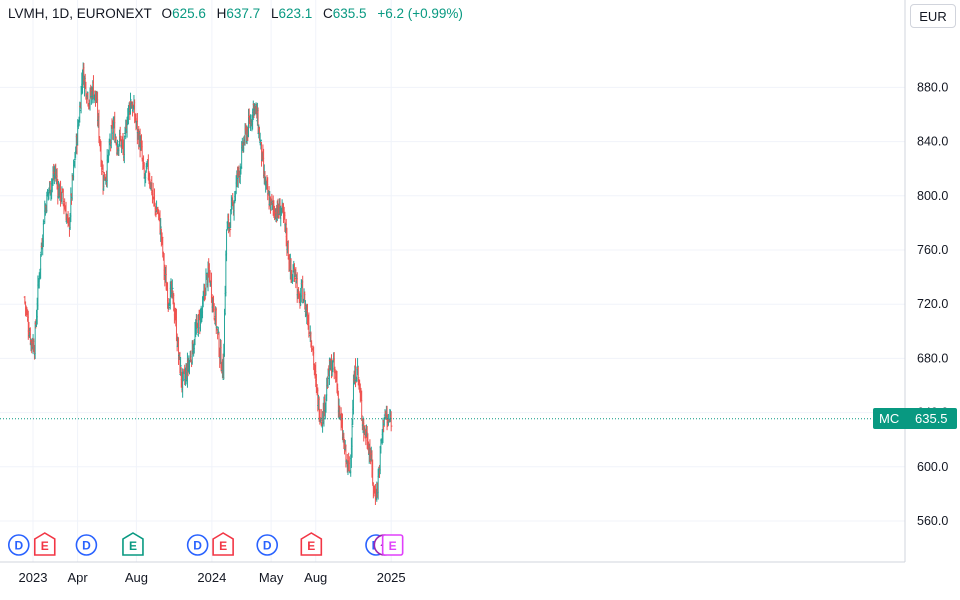 Image resolution: width=960 pixels, height=600 pixels. Describe the element at coordinates (328, 13) in the screenshot. I see `close-label: C` at that location.